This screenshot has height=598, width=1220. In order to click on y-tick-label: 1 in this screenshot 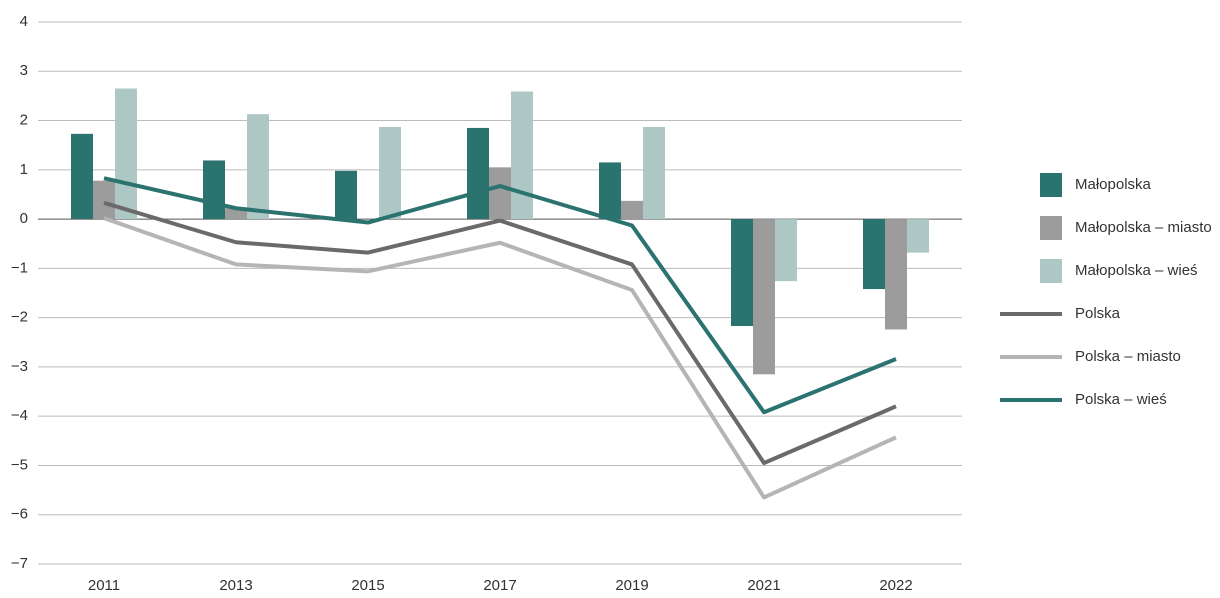, I will do `click(24, 169)`.